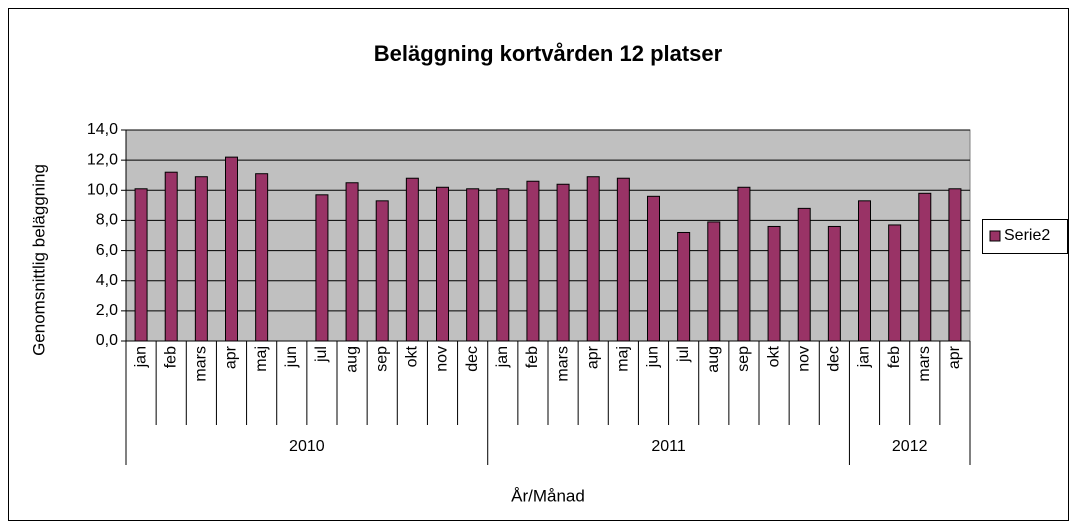 The height and width of the screenshot is (529, 1077). What do you see at coordinates (1027, 235) in the screenshot?
I see `legend-label: Serie2` at bounding box center [1027, 235].